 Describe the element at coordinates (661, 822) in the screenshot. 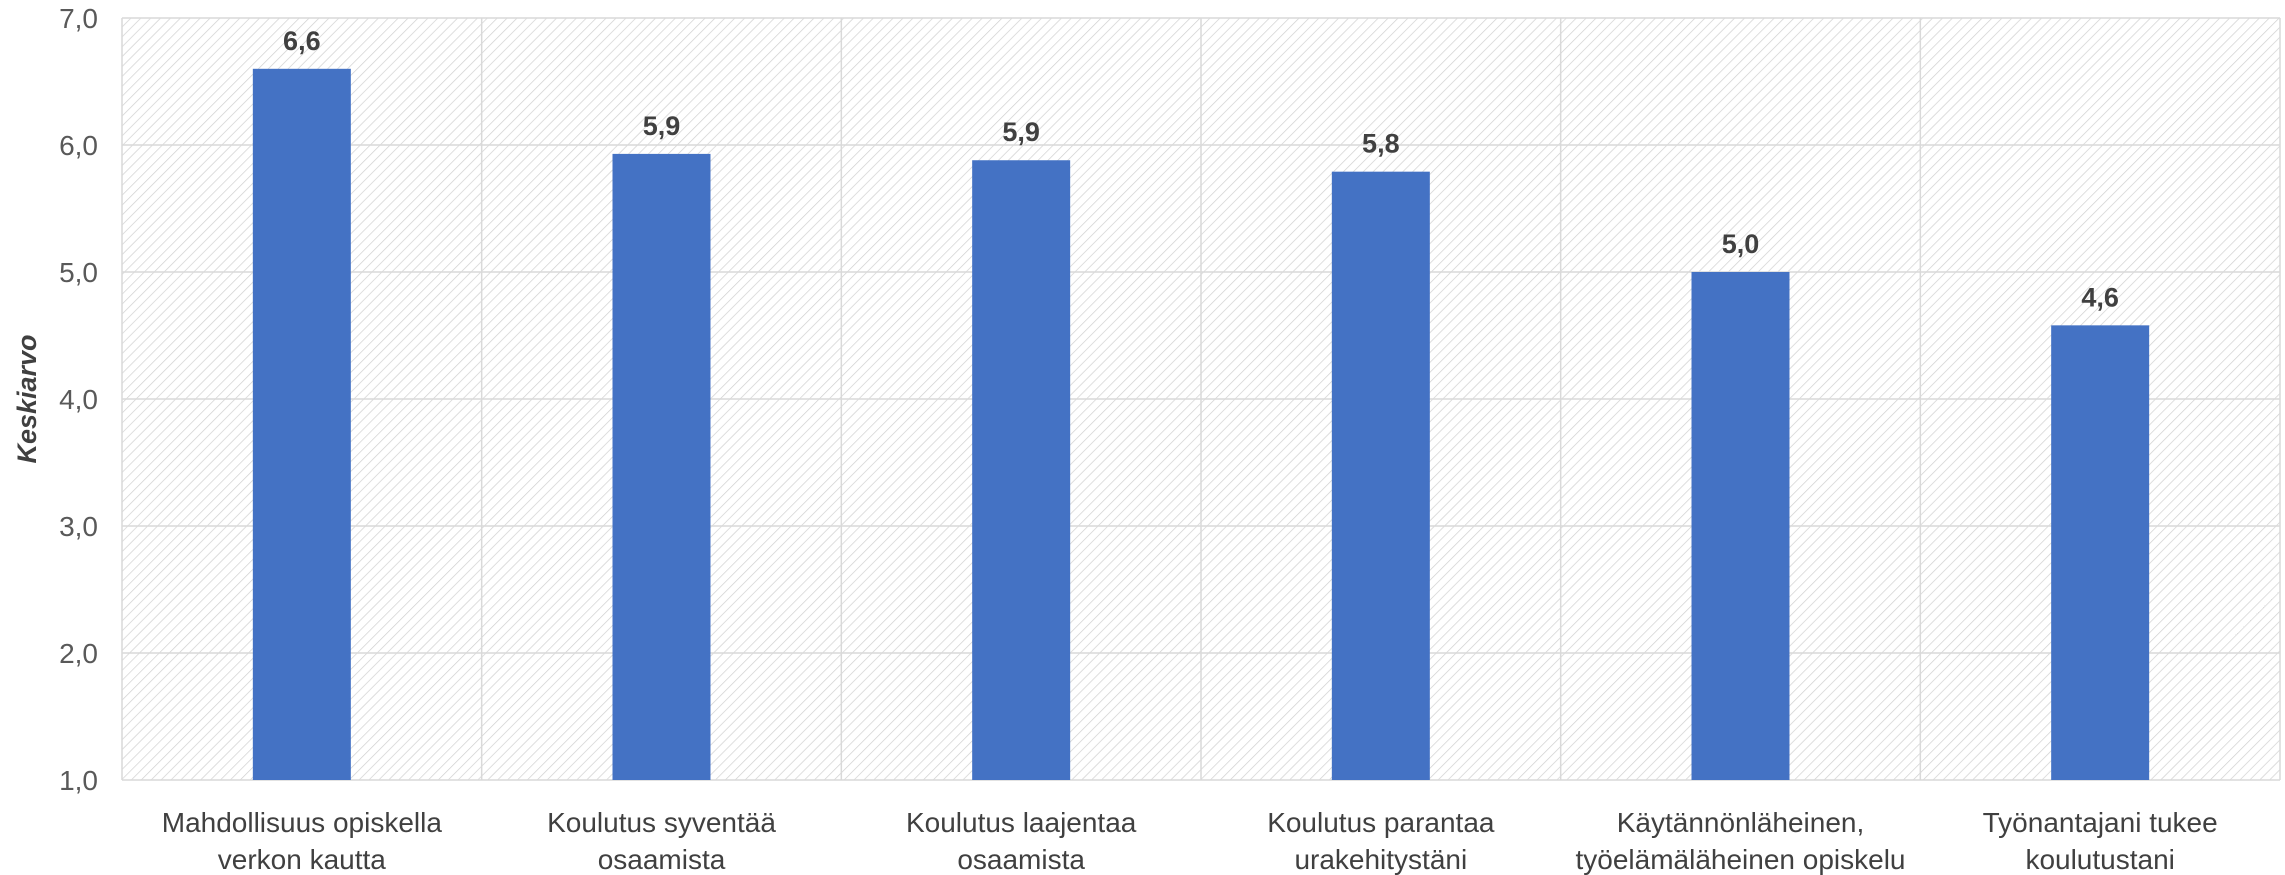

I see `category-label: Koulutus syventää` at that location.